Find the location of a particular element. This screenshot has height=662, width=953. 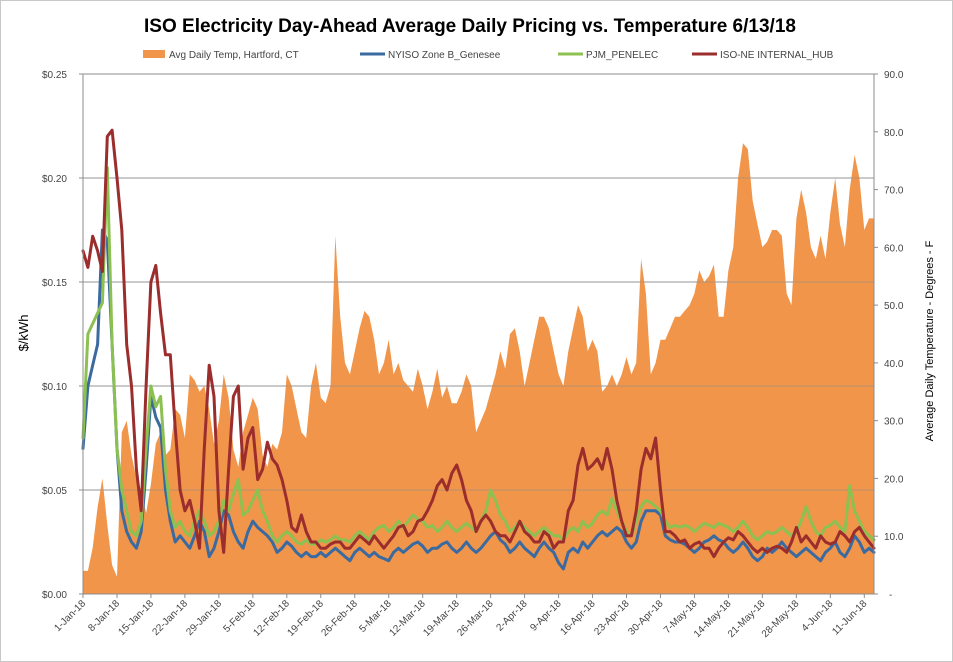

y2-tick-label: 70.0 is located at coordinates (894, 191).